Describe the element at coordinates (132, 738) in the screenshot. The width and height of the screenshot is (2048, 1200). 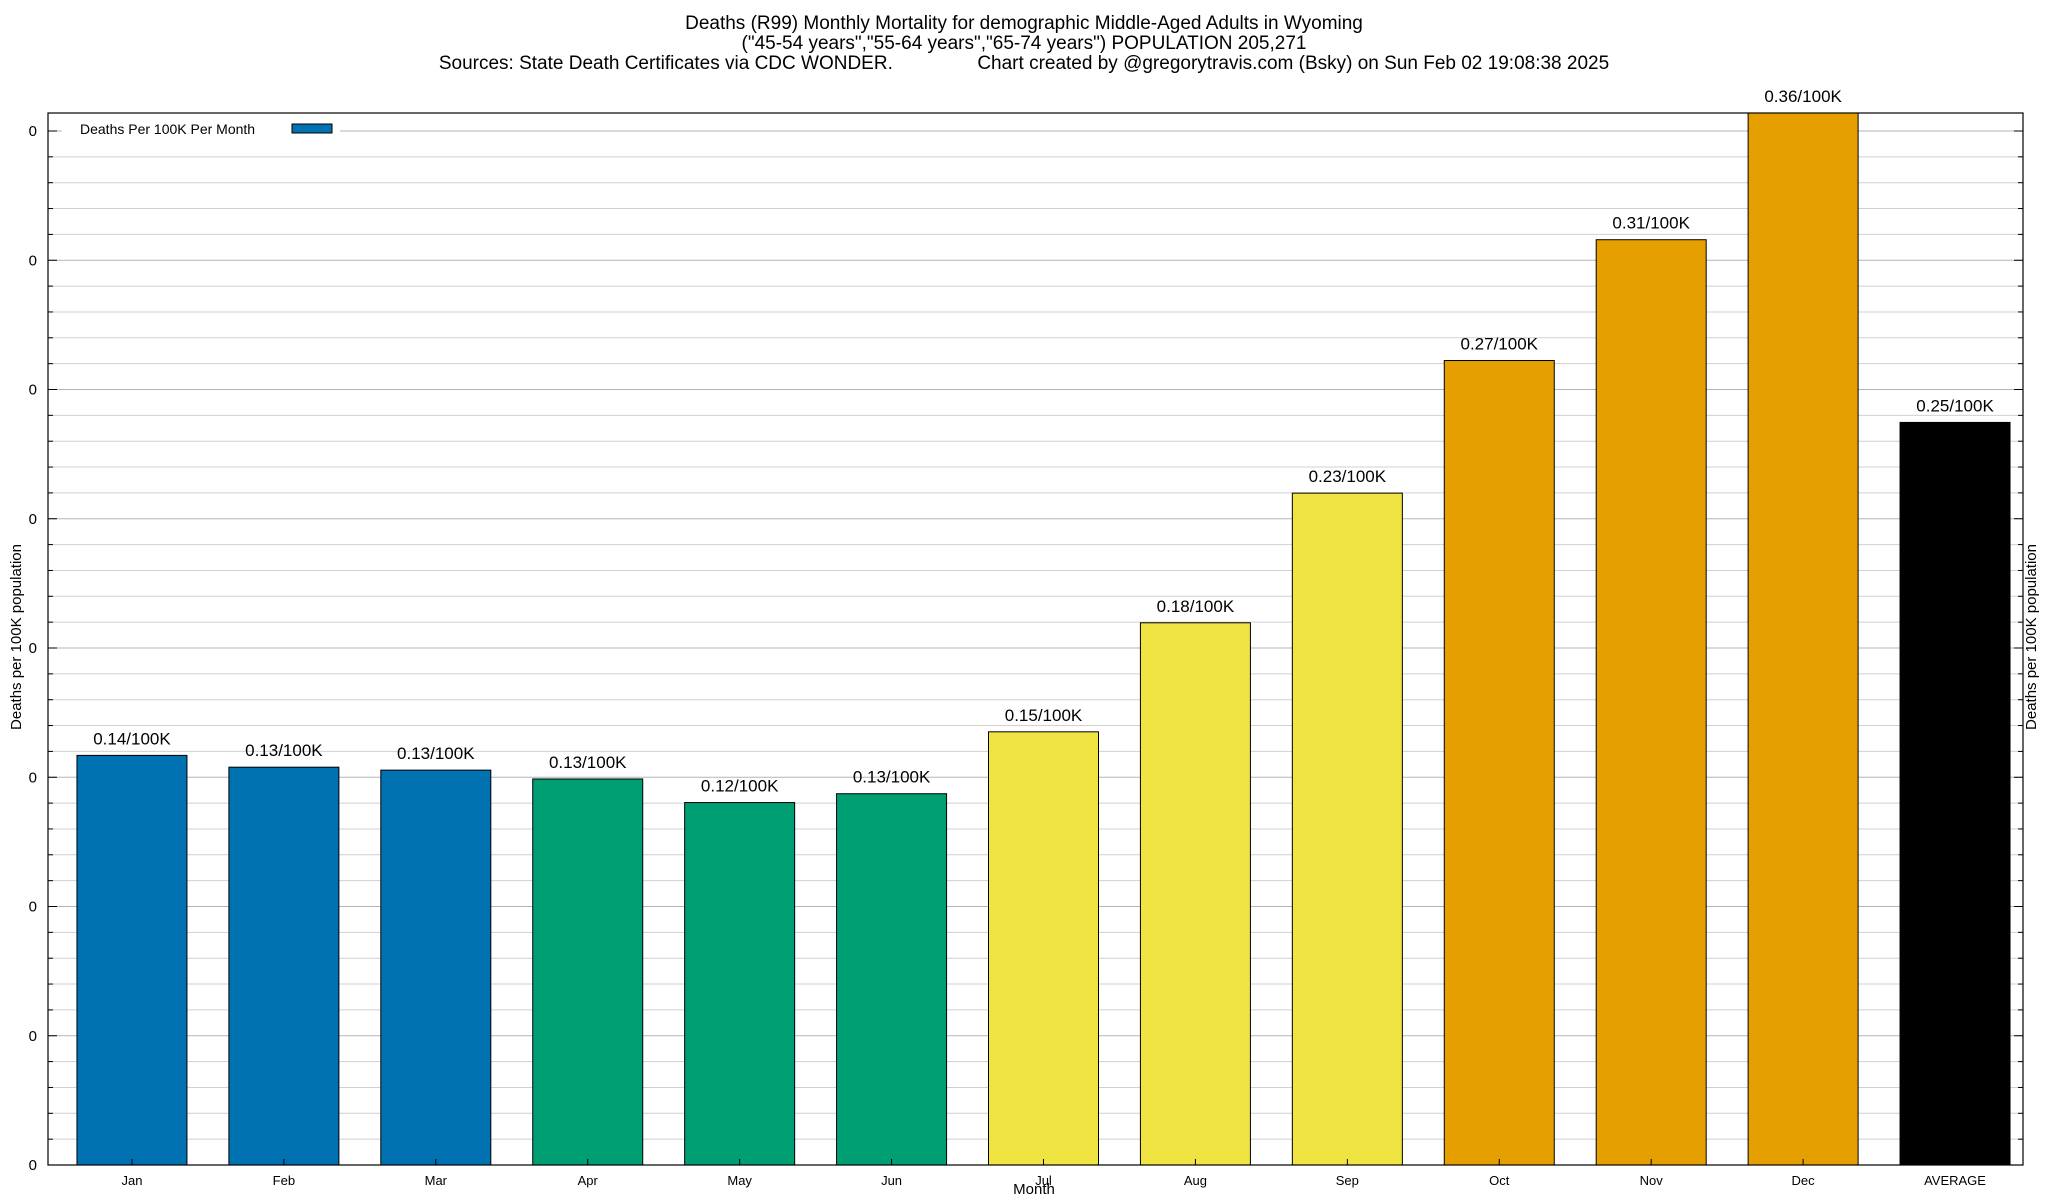
I see `bar-value-label: 0.14/100K` at that location.